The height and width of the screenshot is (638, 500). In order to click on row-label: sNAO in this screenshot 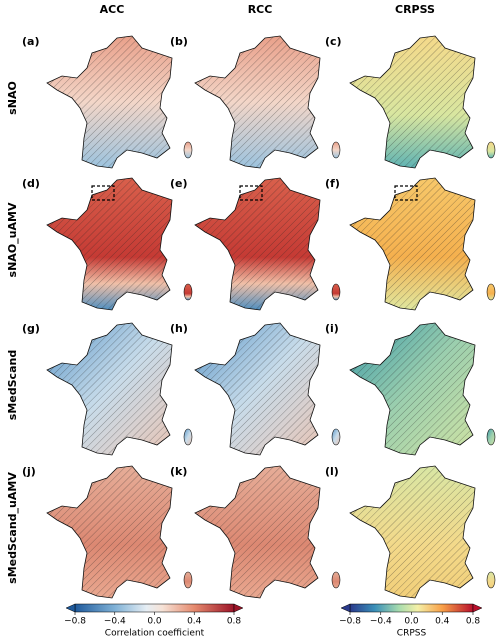, I will do `click(12, 98)`.